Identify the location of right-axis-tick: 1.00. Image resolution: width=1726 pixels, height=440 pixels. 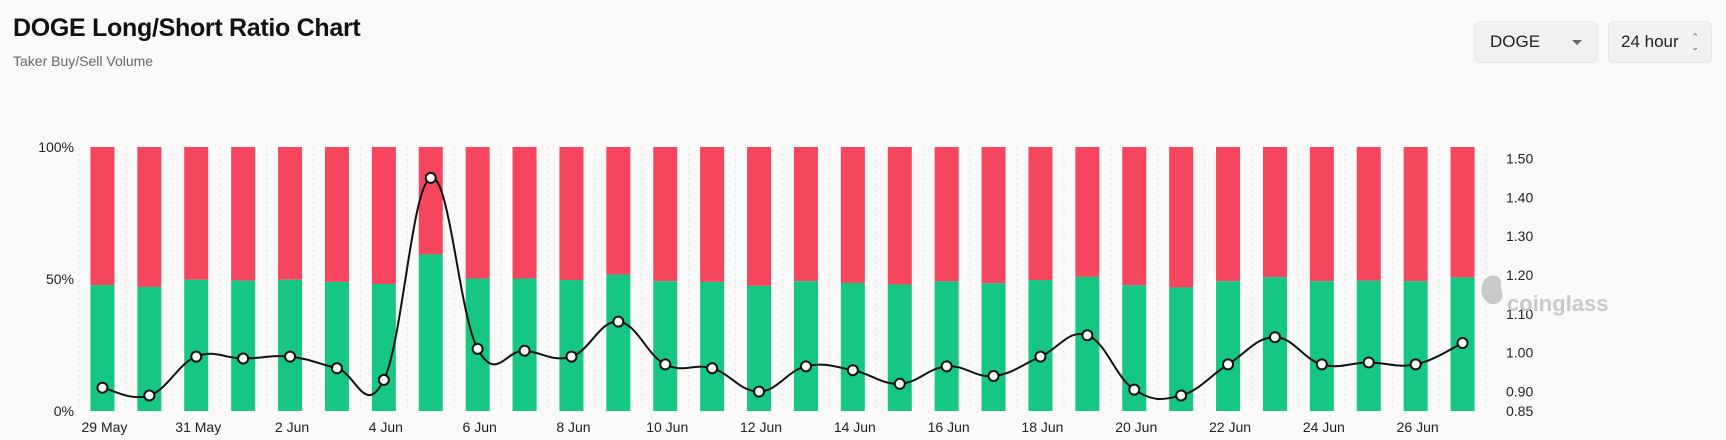
(1519, 353).